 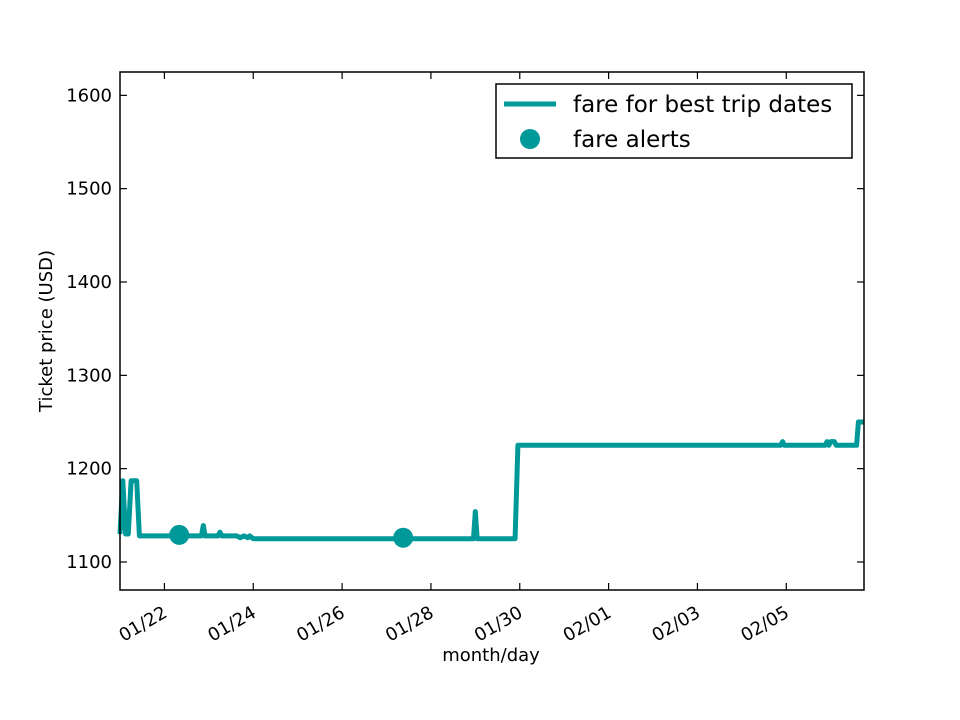 I want to click on legend-entry-fare: fare for best trip dates, so click(x=702, y=105).